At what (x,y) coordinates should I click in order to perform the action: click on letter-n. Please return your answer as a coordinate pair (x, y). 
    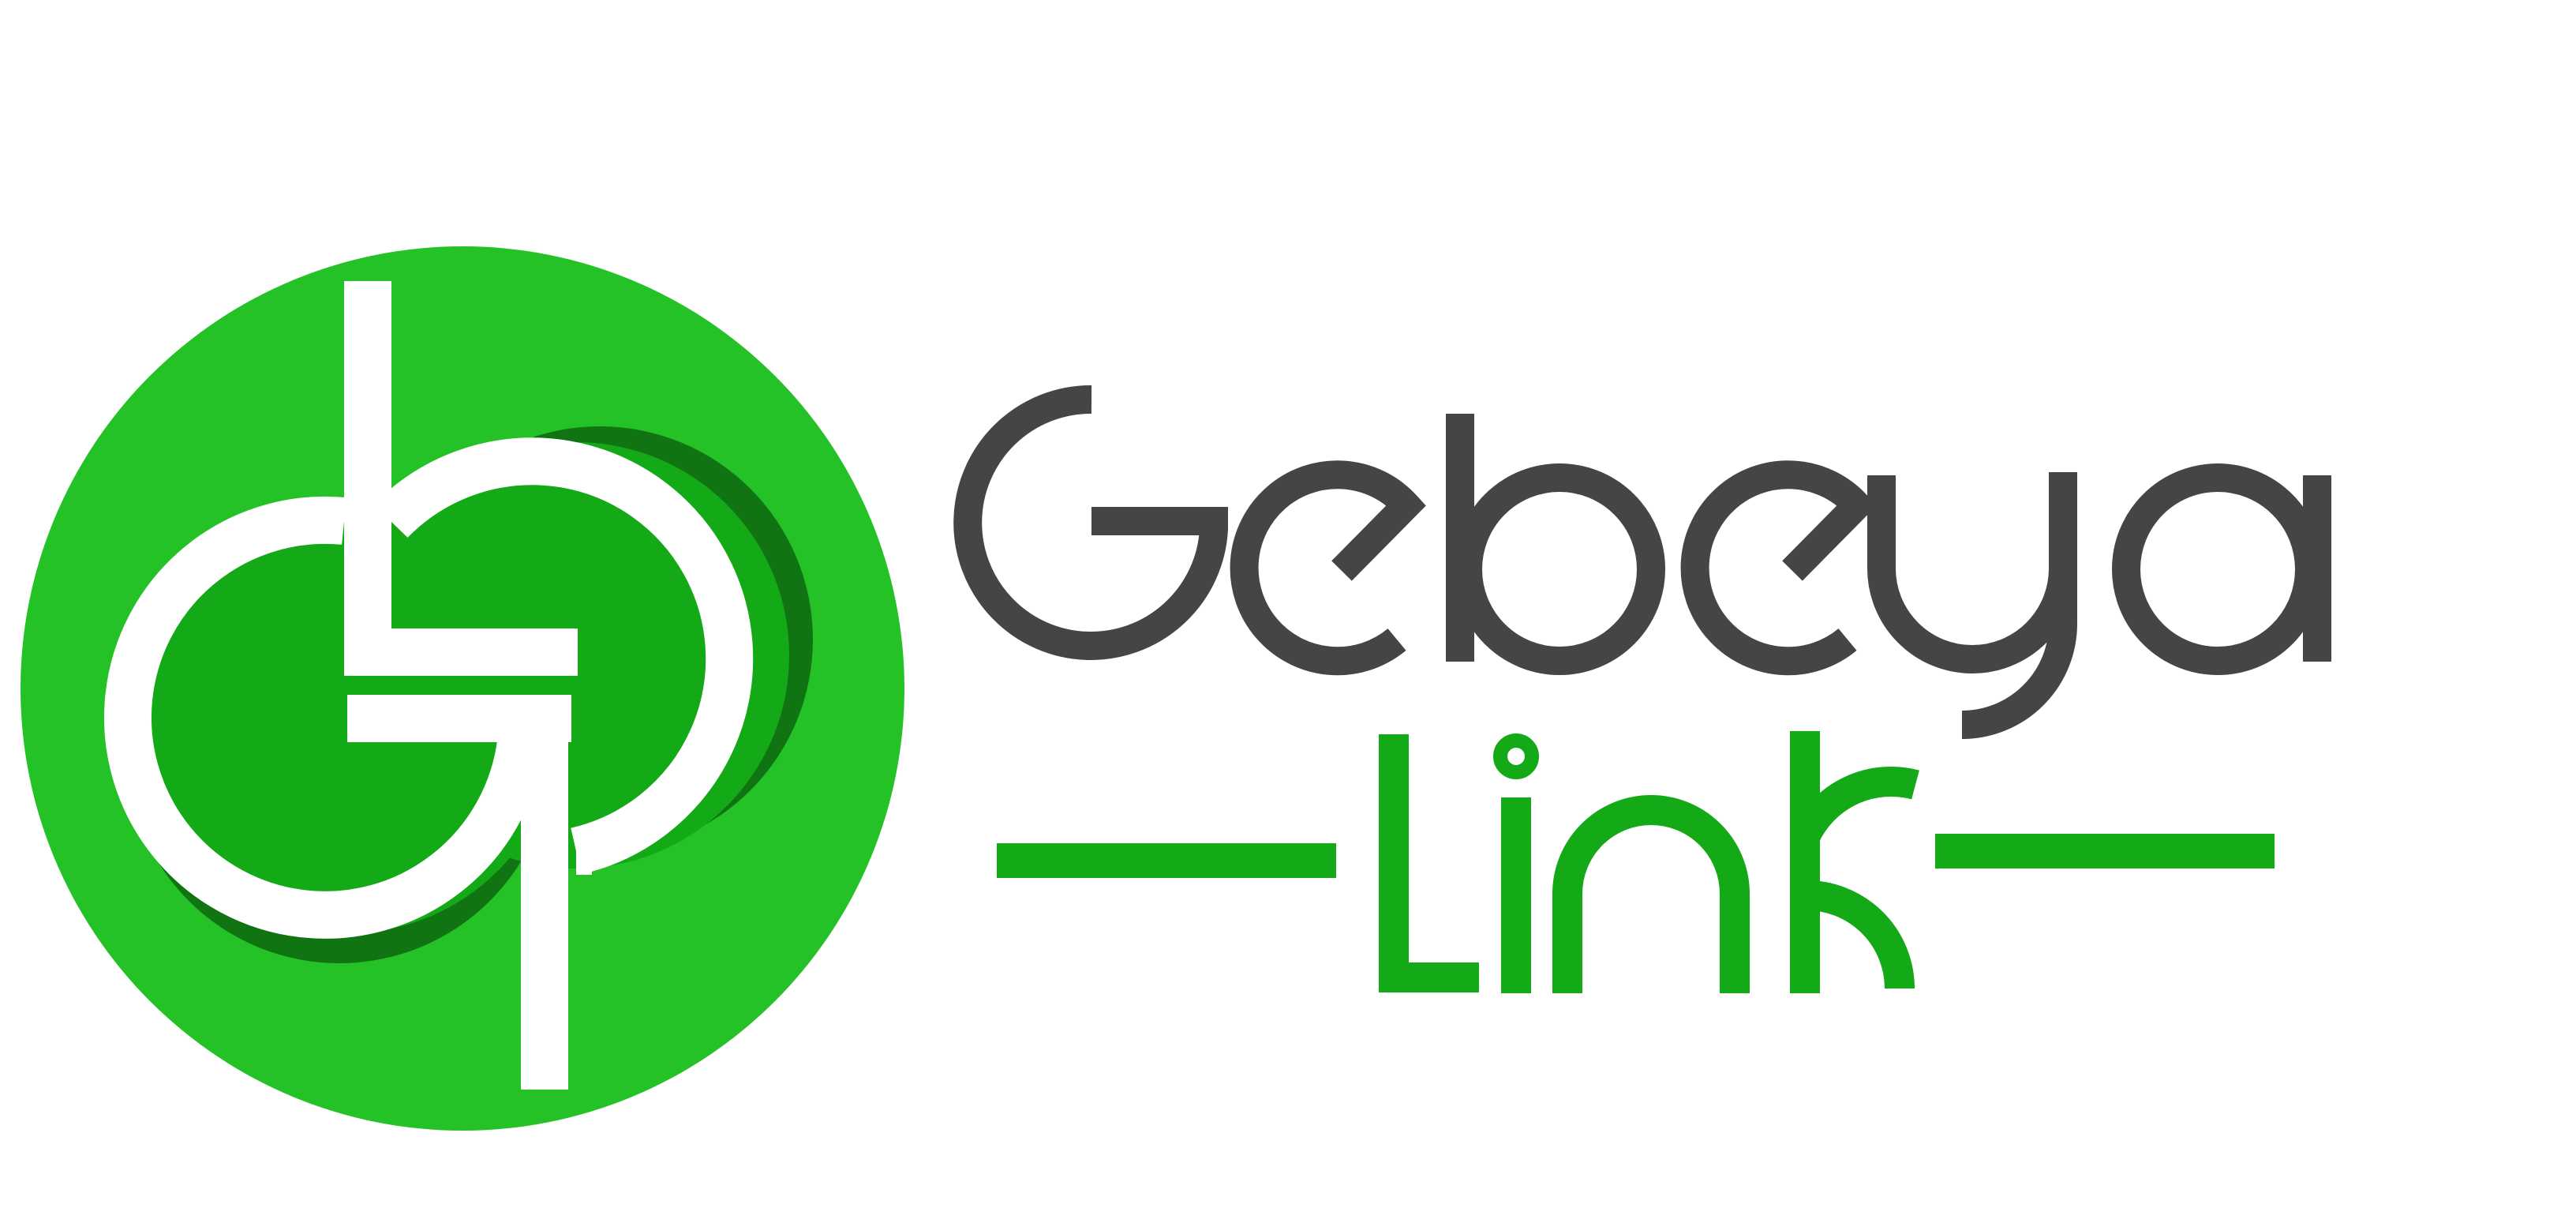
    Looking at the image, I should click on (1651, 894).